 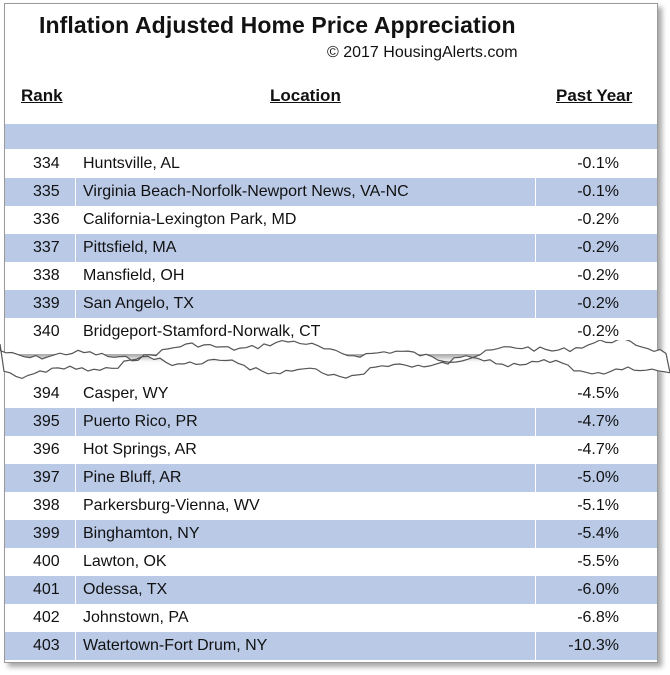 I want to click on past-year-cell: -6.0%, so click(x=598, y=589).